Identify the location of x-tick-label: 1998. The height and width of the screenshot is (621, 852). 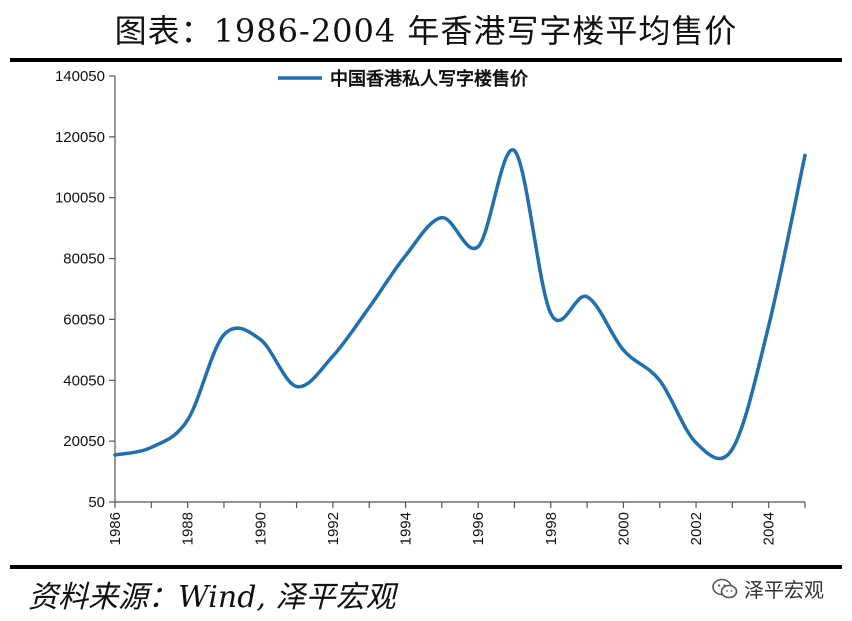
(551, 528).